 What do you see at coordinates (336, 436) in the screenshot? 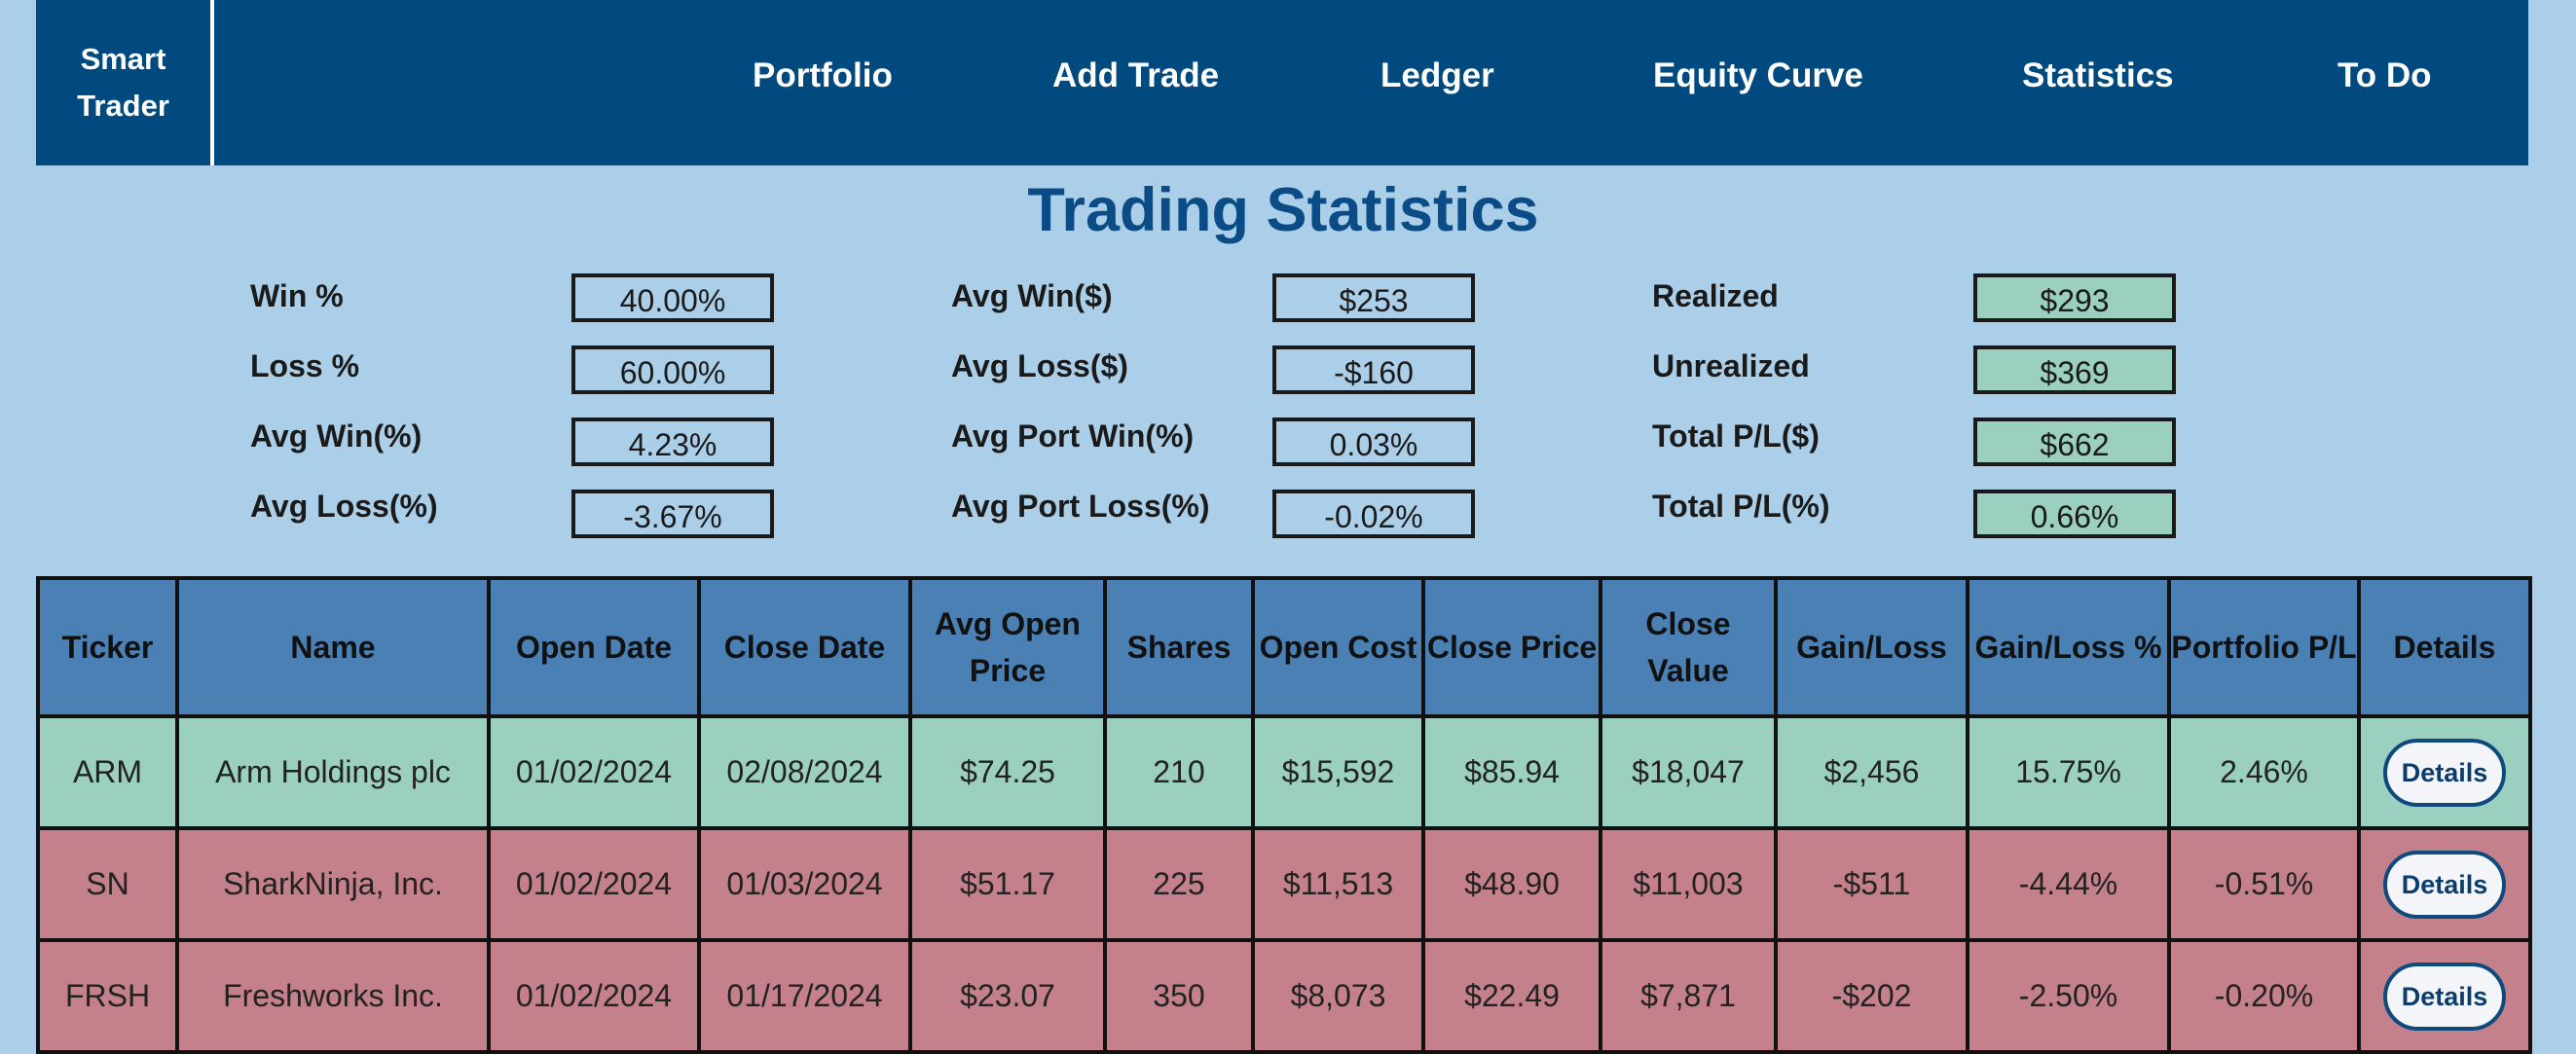
I see `stat-label-avg-win-pct: Avg Win(%)` at bounding box center [336, 436].